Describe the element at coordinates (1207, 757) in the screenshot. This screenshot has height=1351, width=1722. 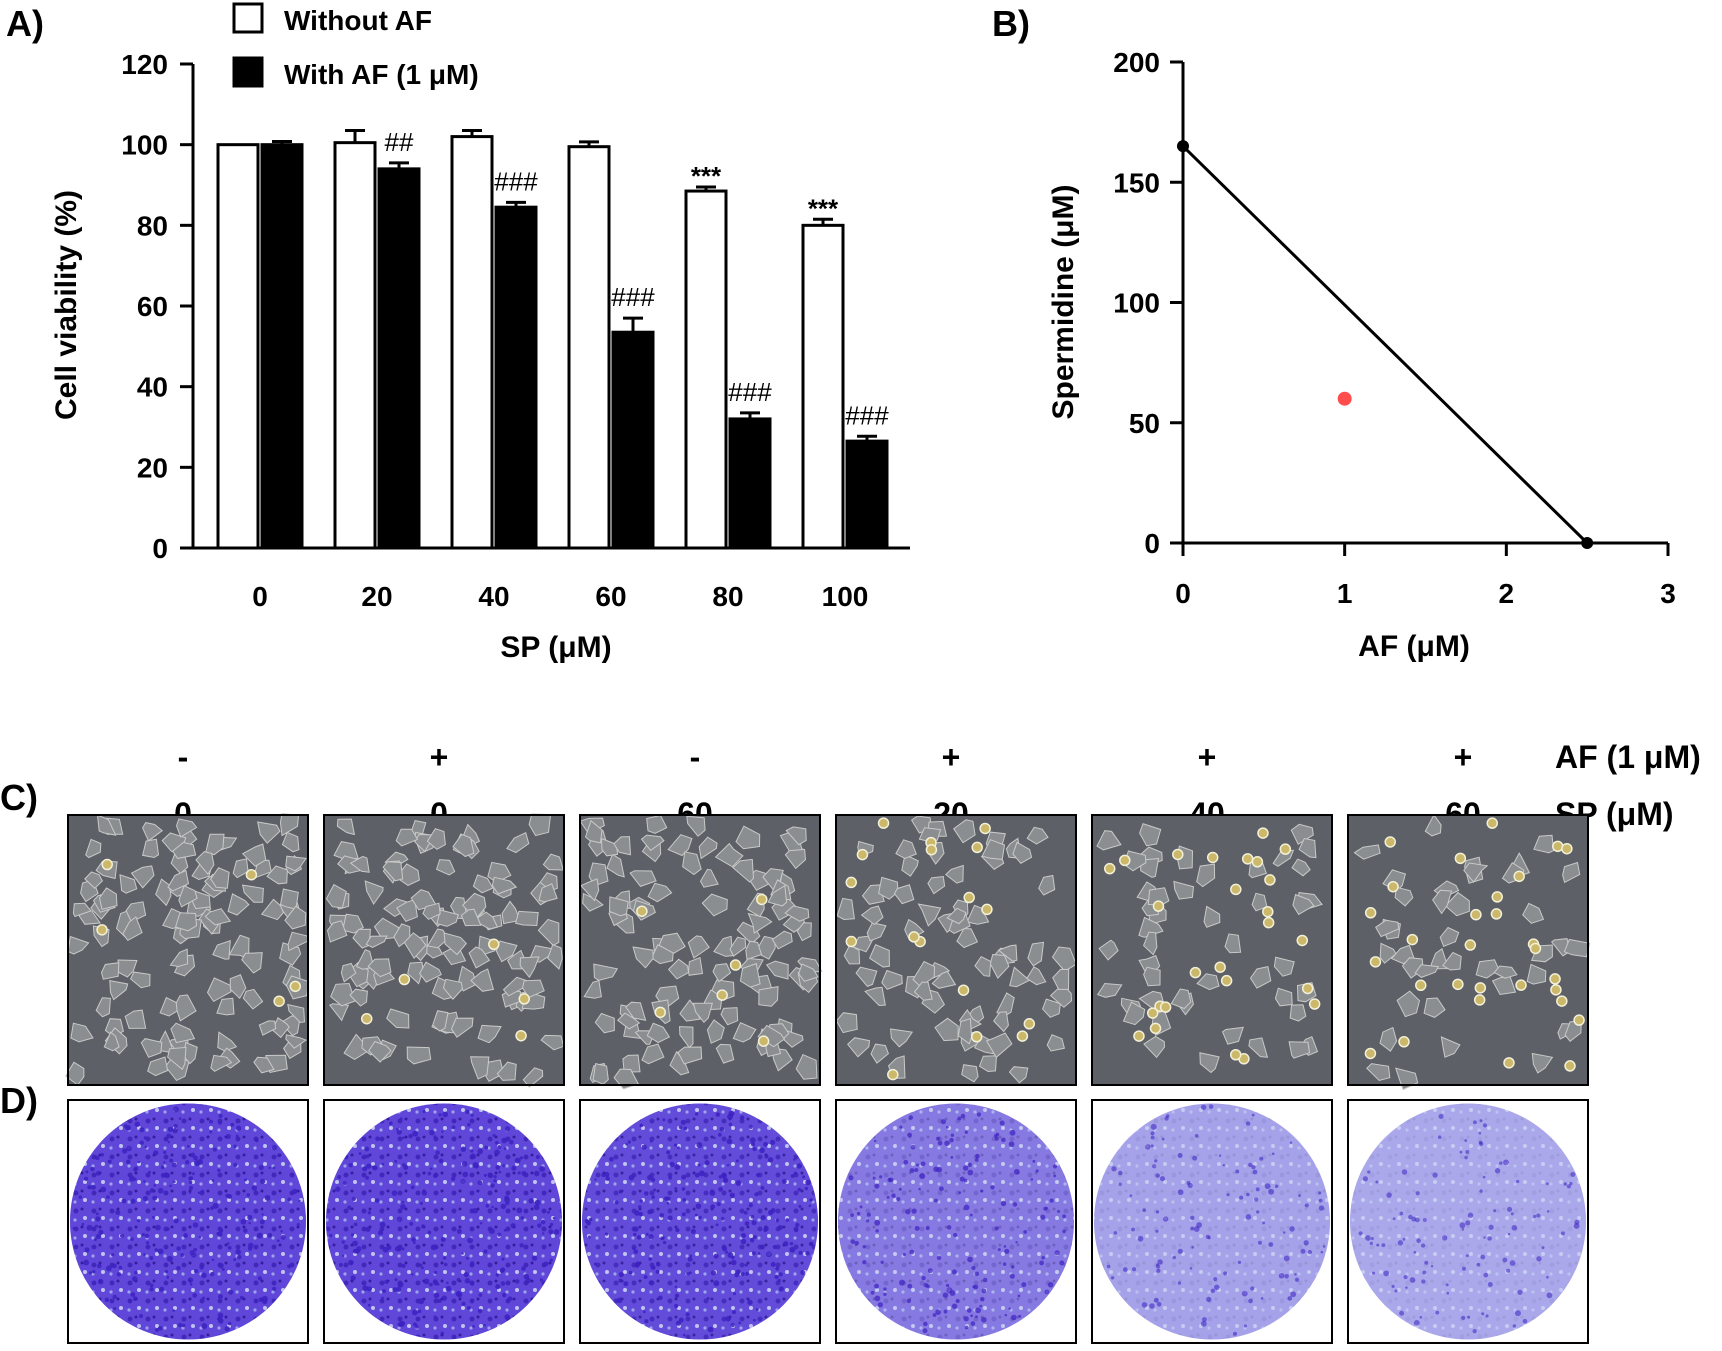
I see `af-sign: +` at that location.